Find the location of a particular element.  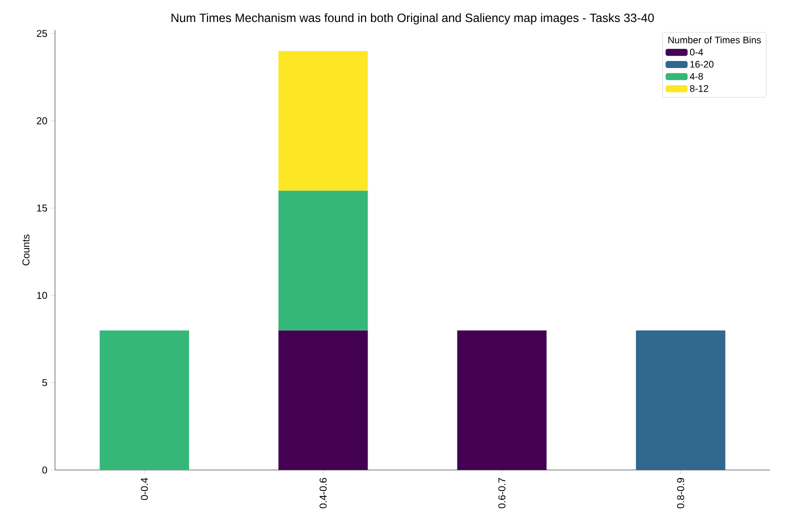

x-tick-label: 0.4-0.6 is located at coordinates (323, 493).